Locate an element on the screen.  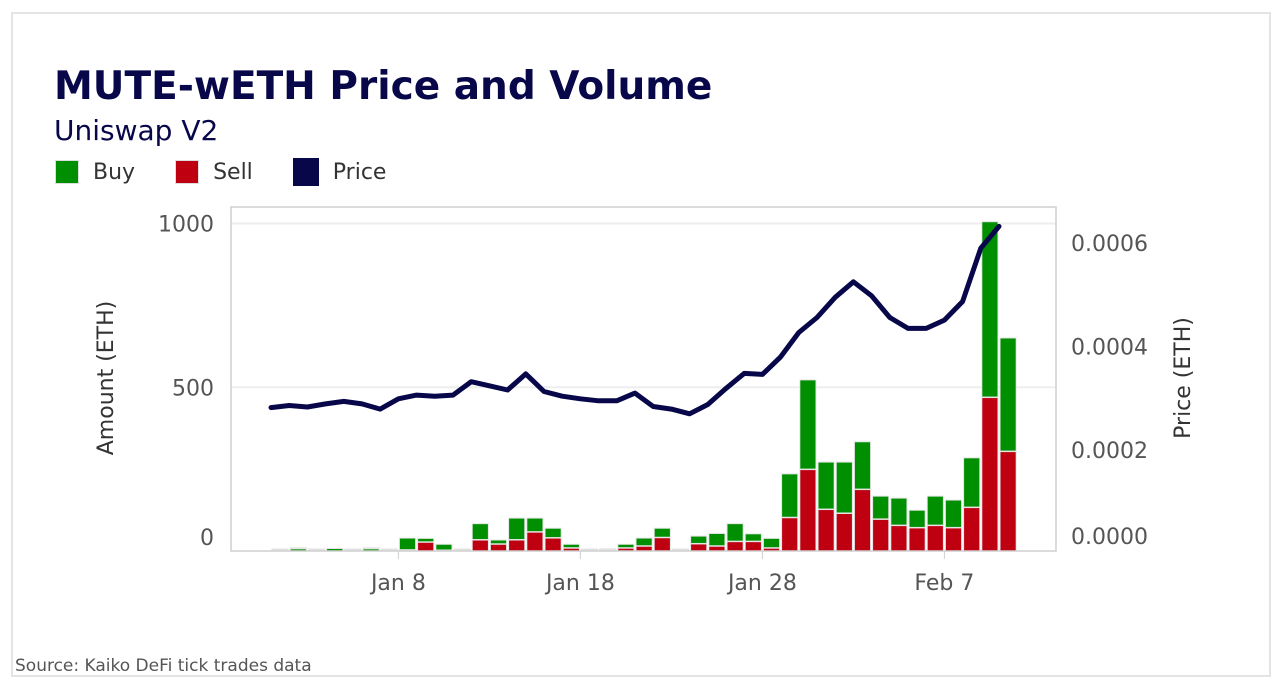
y-axis-label: Amount (ETH) is located at coordinates (106, 378).